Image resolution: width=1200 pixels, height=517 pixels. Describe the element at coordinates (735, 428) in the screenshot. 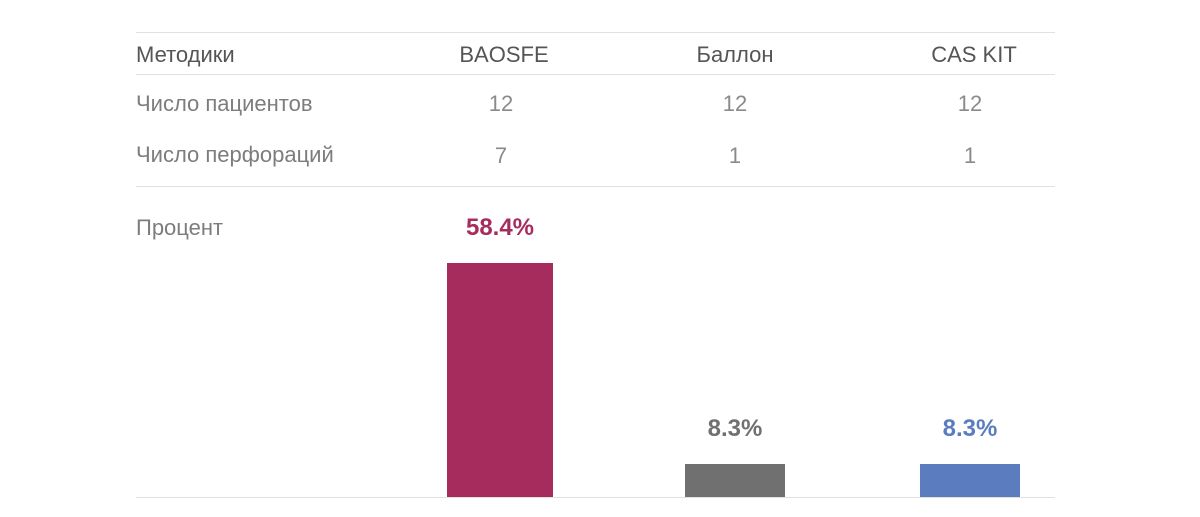

I see `bar-value-label-balloon: 8.3%` at that location.